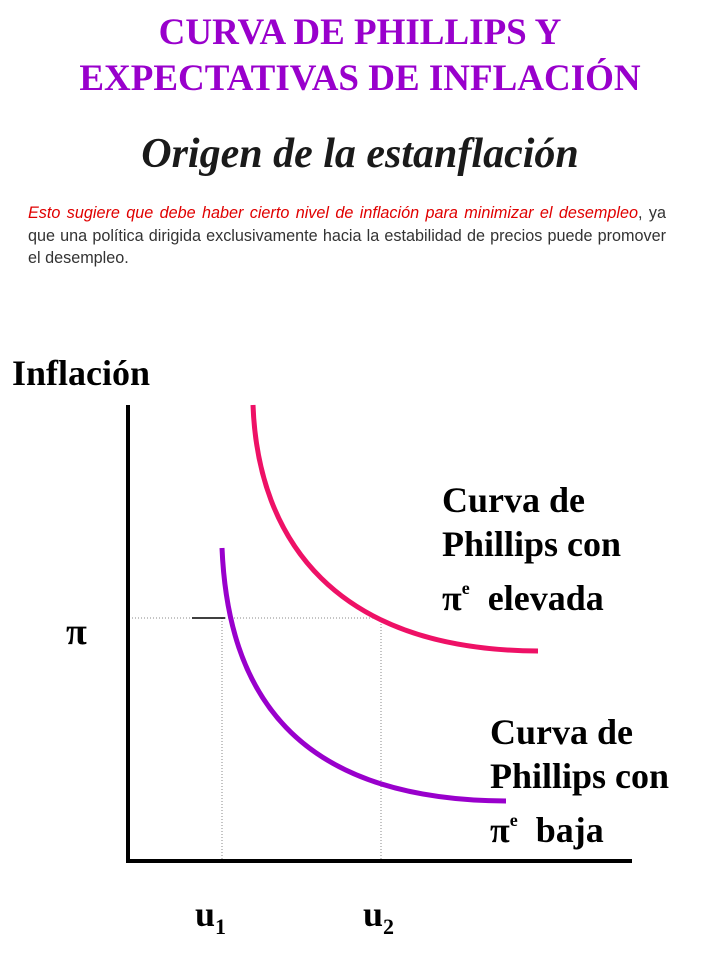  I want to click on low-curve-line2: Phillips con, so click(580, 776).